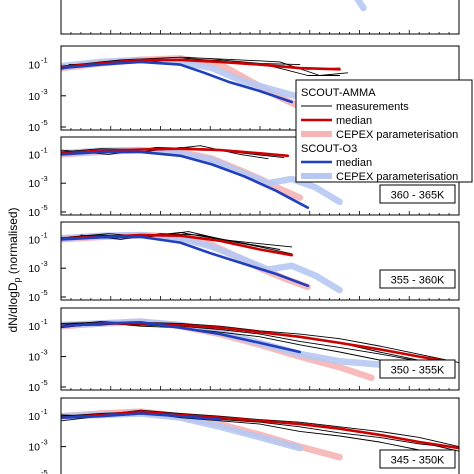 The image size is (474, 474). I want to click on y-axis-label-subscript: p, so click(17, 279).